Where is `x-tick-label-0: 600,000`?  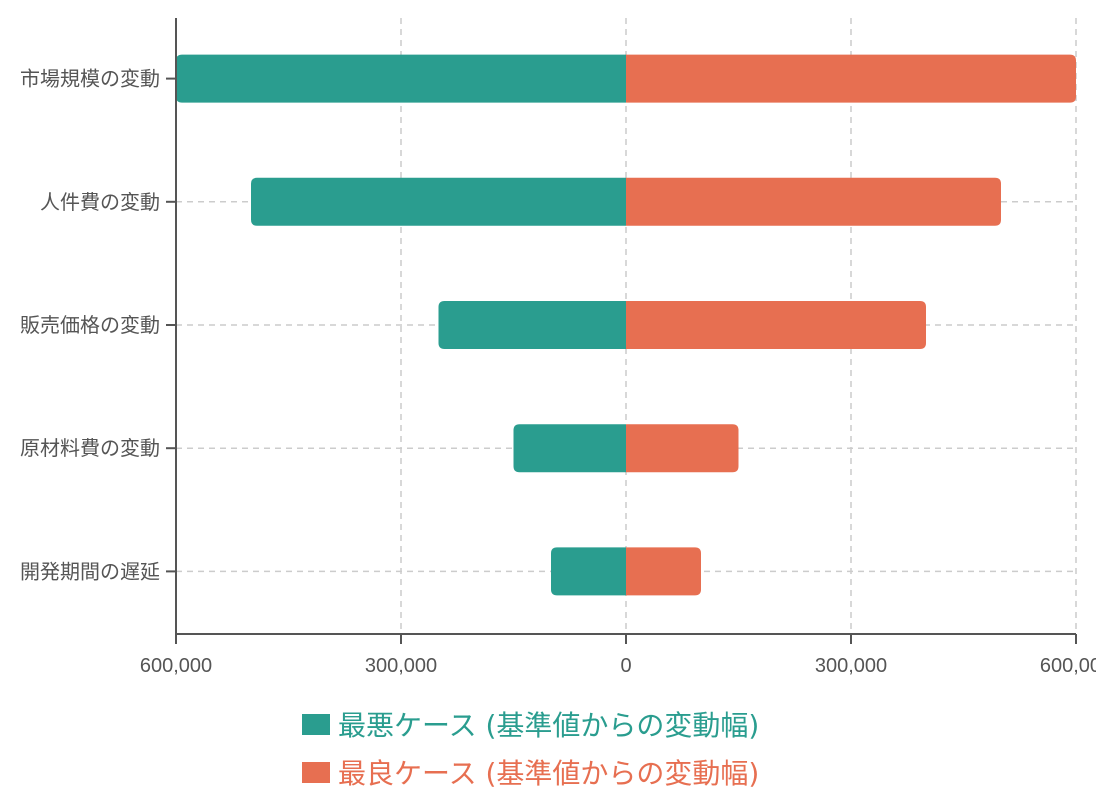 x-tick-label-0: 600,000 is located at coordinates (176, 666).